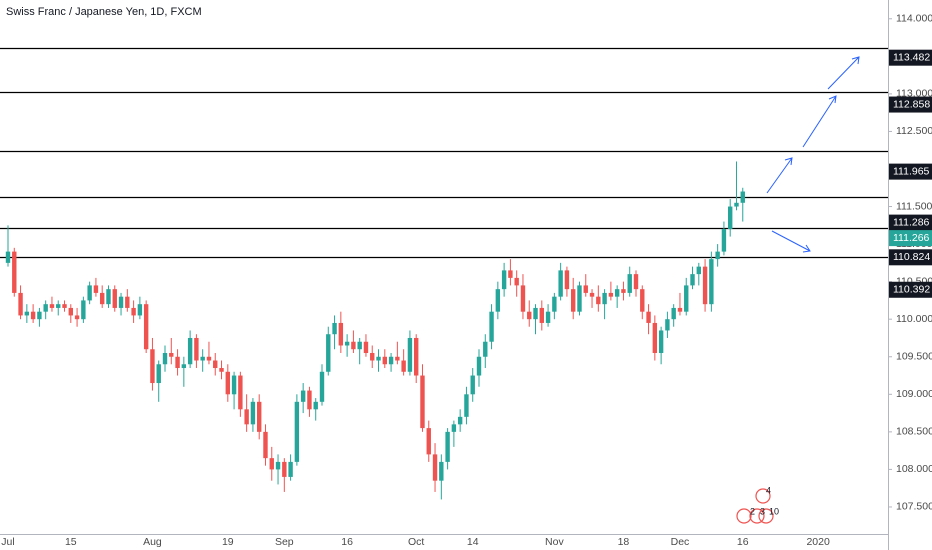 Image resolution: width=932 pixels, height=550 pixels. I want to click on x-tick-label: 15, so click(71, 542).